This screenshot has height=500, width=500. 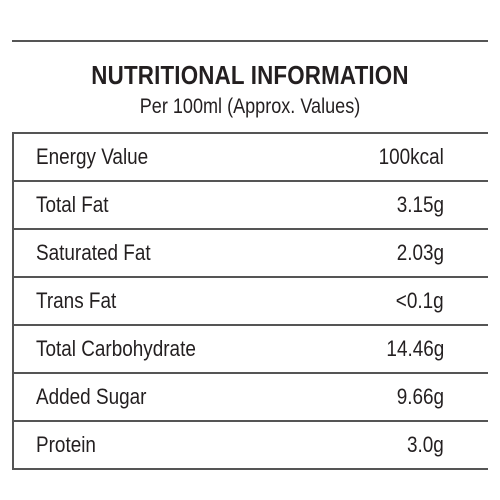 What do you see at coordinates (76, 300) in the screenshot?
I see `nutrient-name: Trans Fat` at bounding box center [76, 300].